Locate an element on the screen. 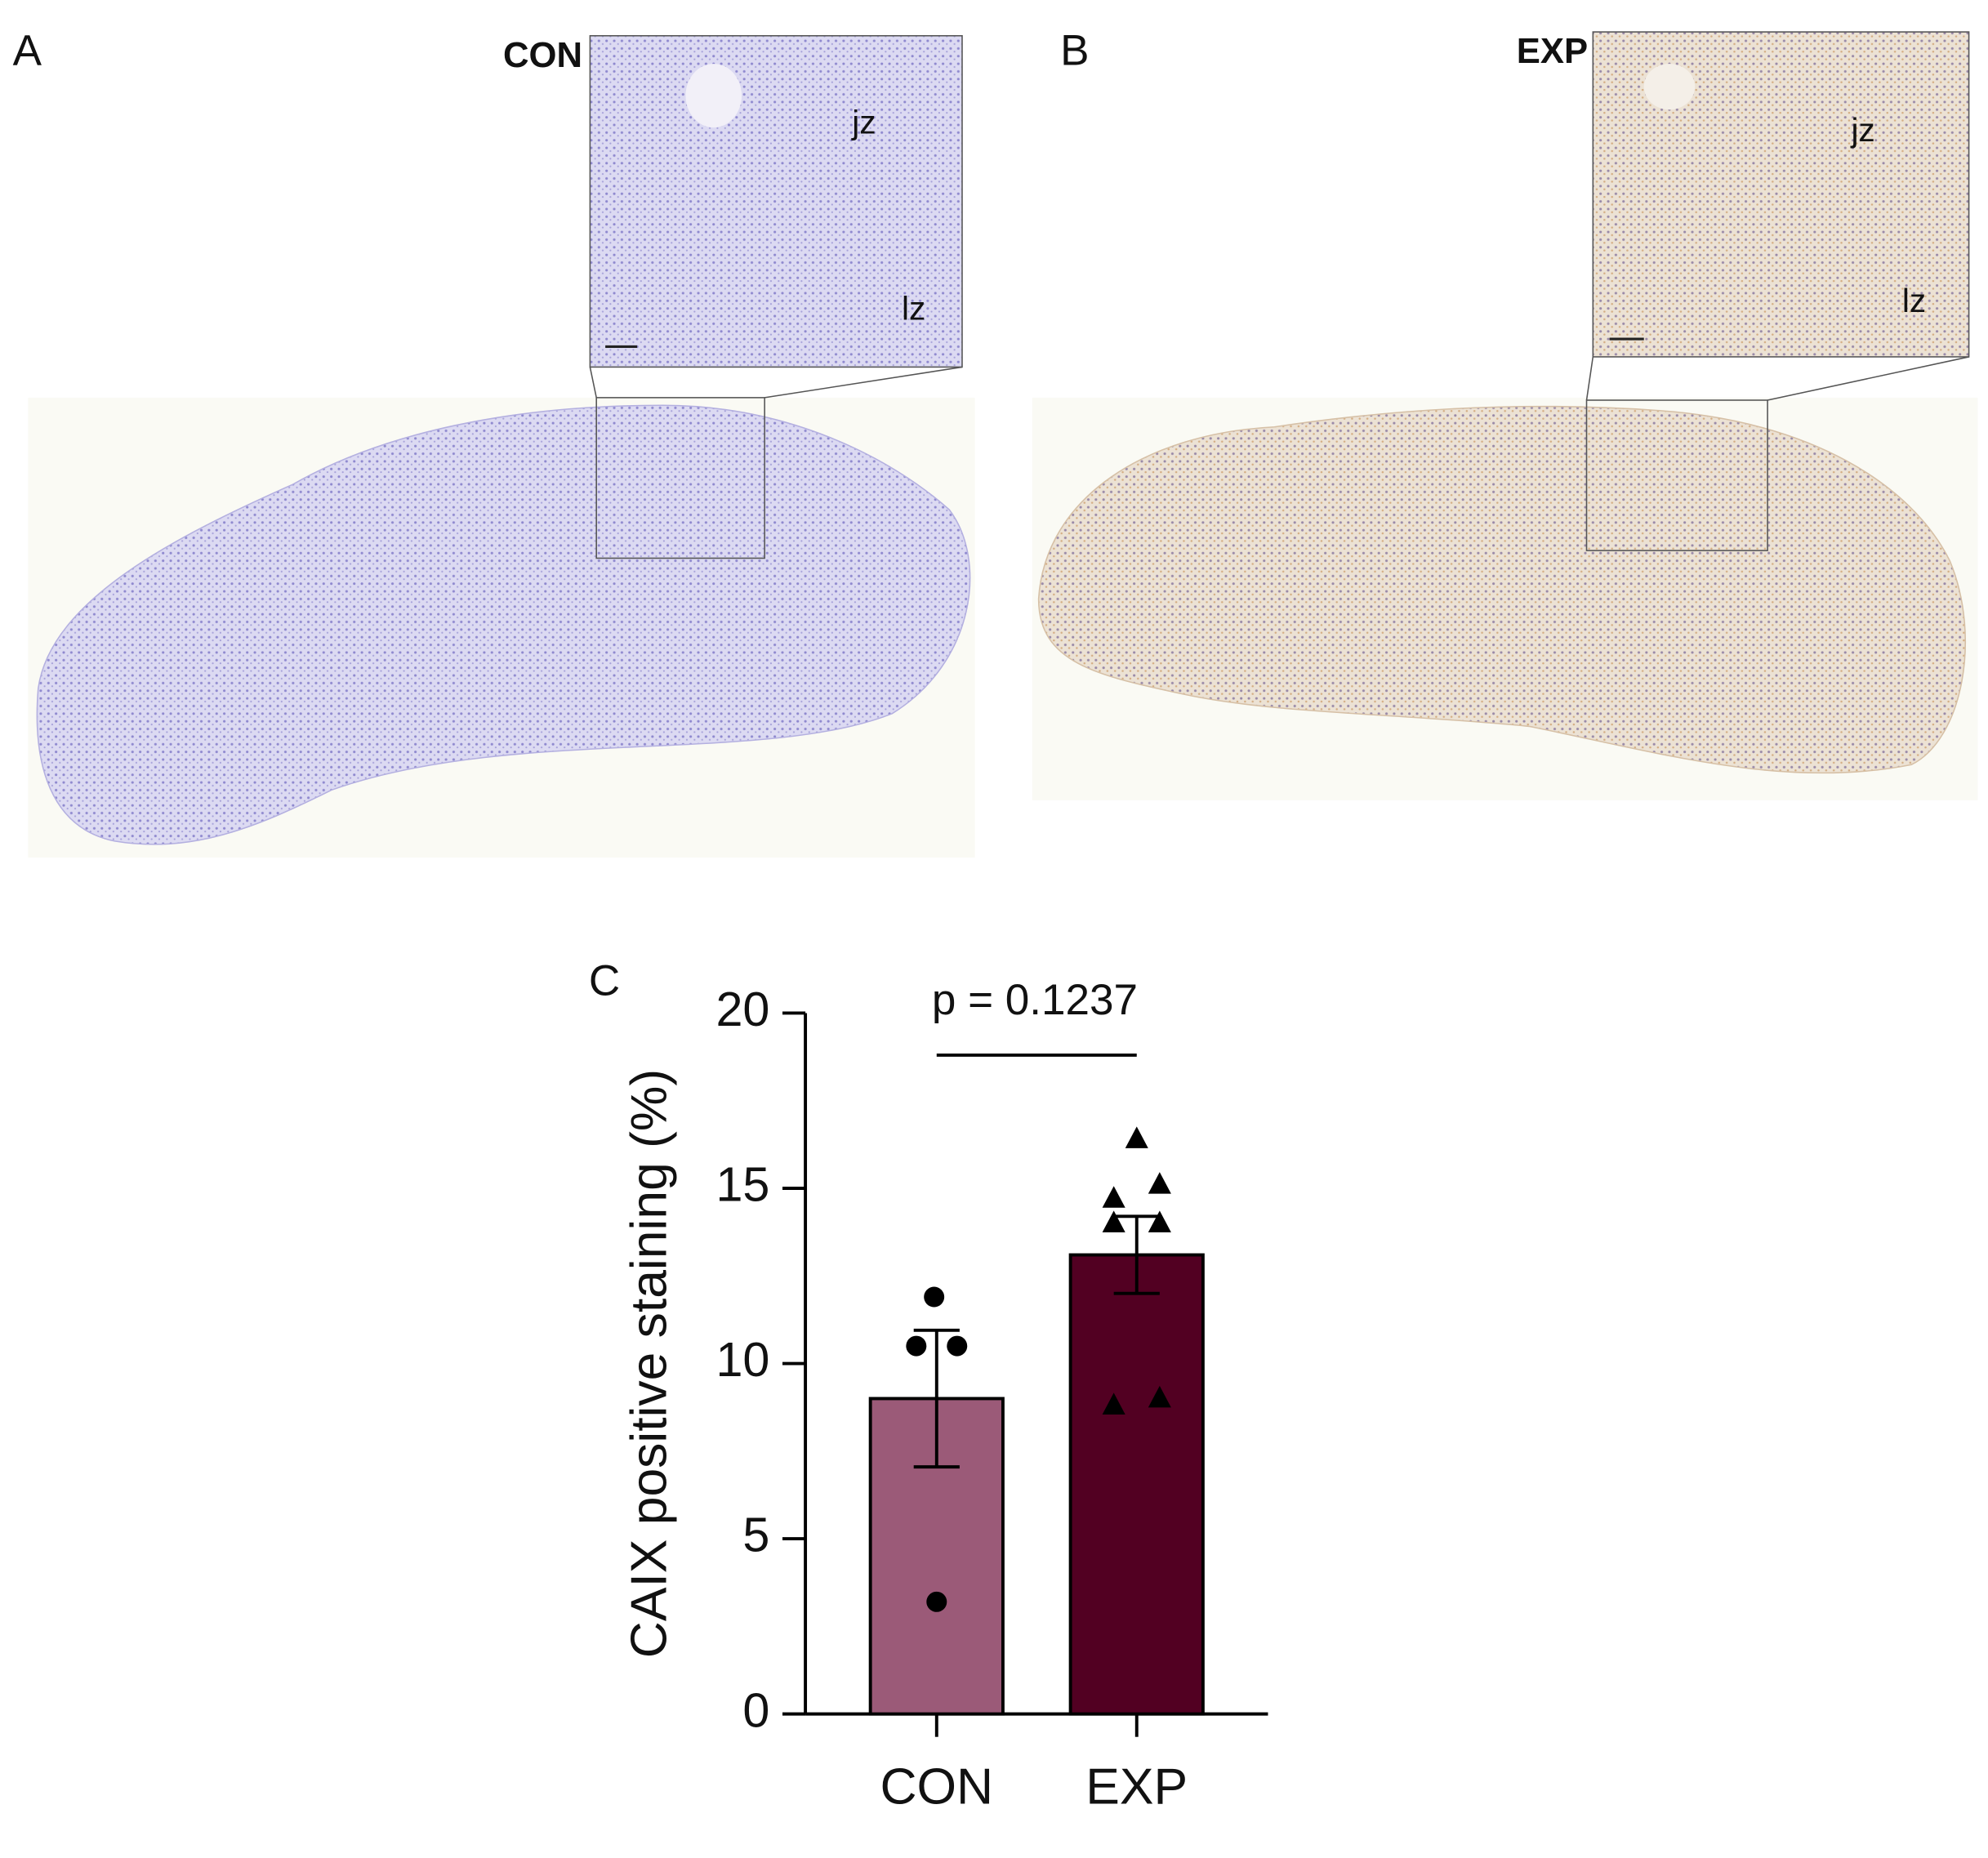 This screenshot has width=1988, height=1858. panel-letter: C is located at coordinates (604, 981).